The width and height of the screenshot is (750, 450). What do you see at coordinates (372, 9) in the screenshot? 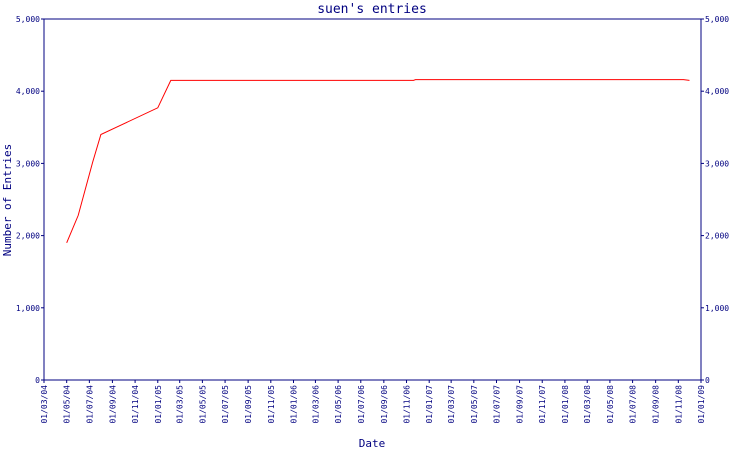
I see `chart-title: suen's entries` at bounding box center [372, 9].